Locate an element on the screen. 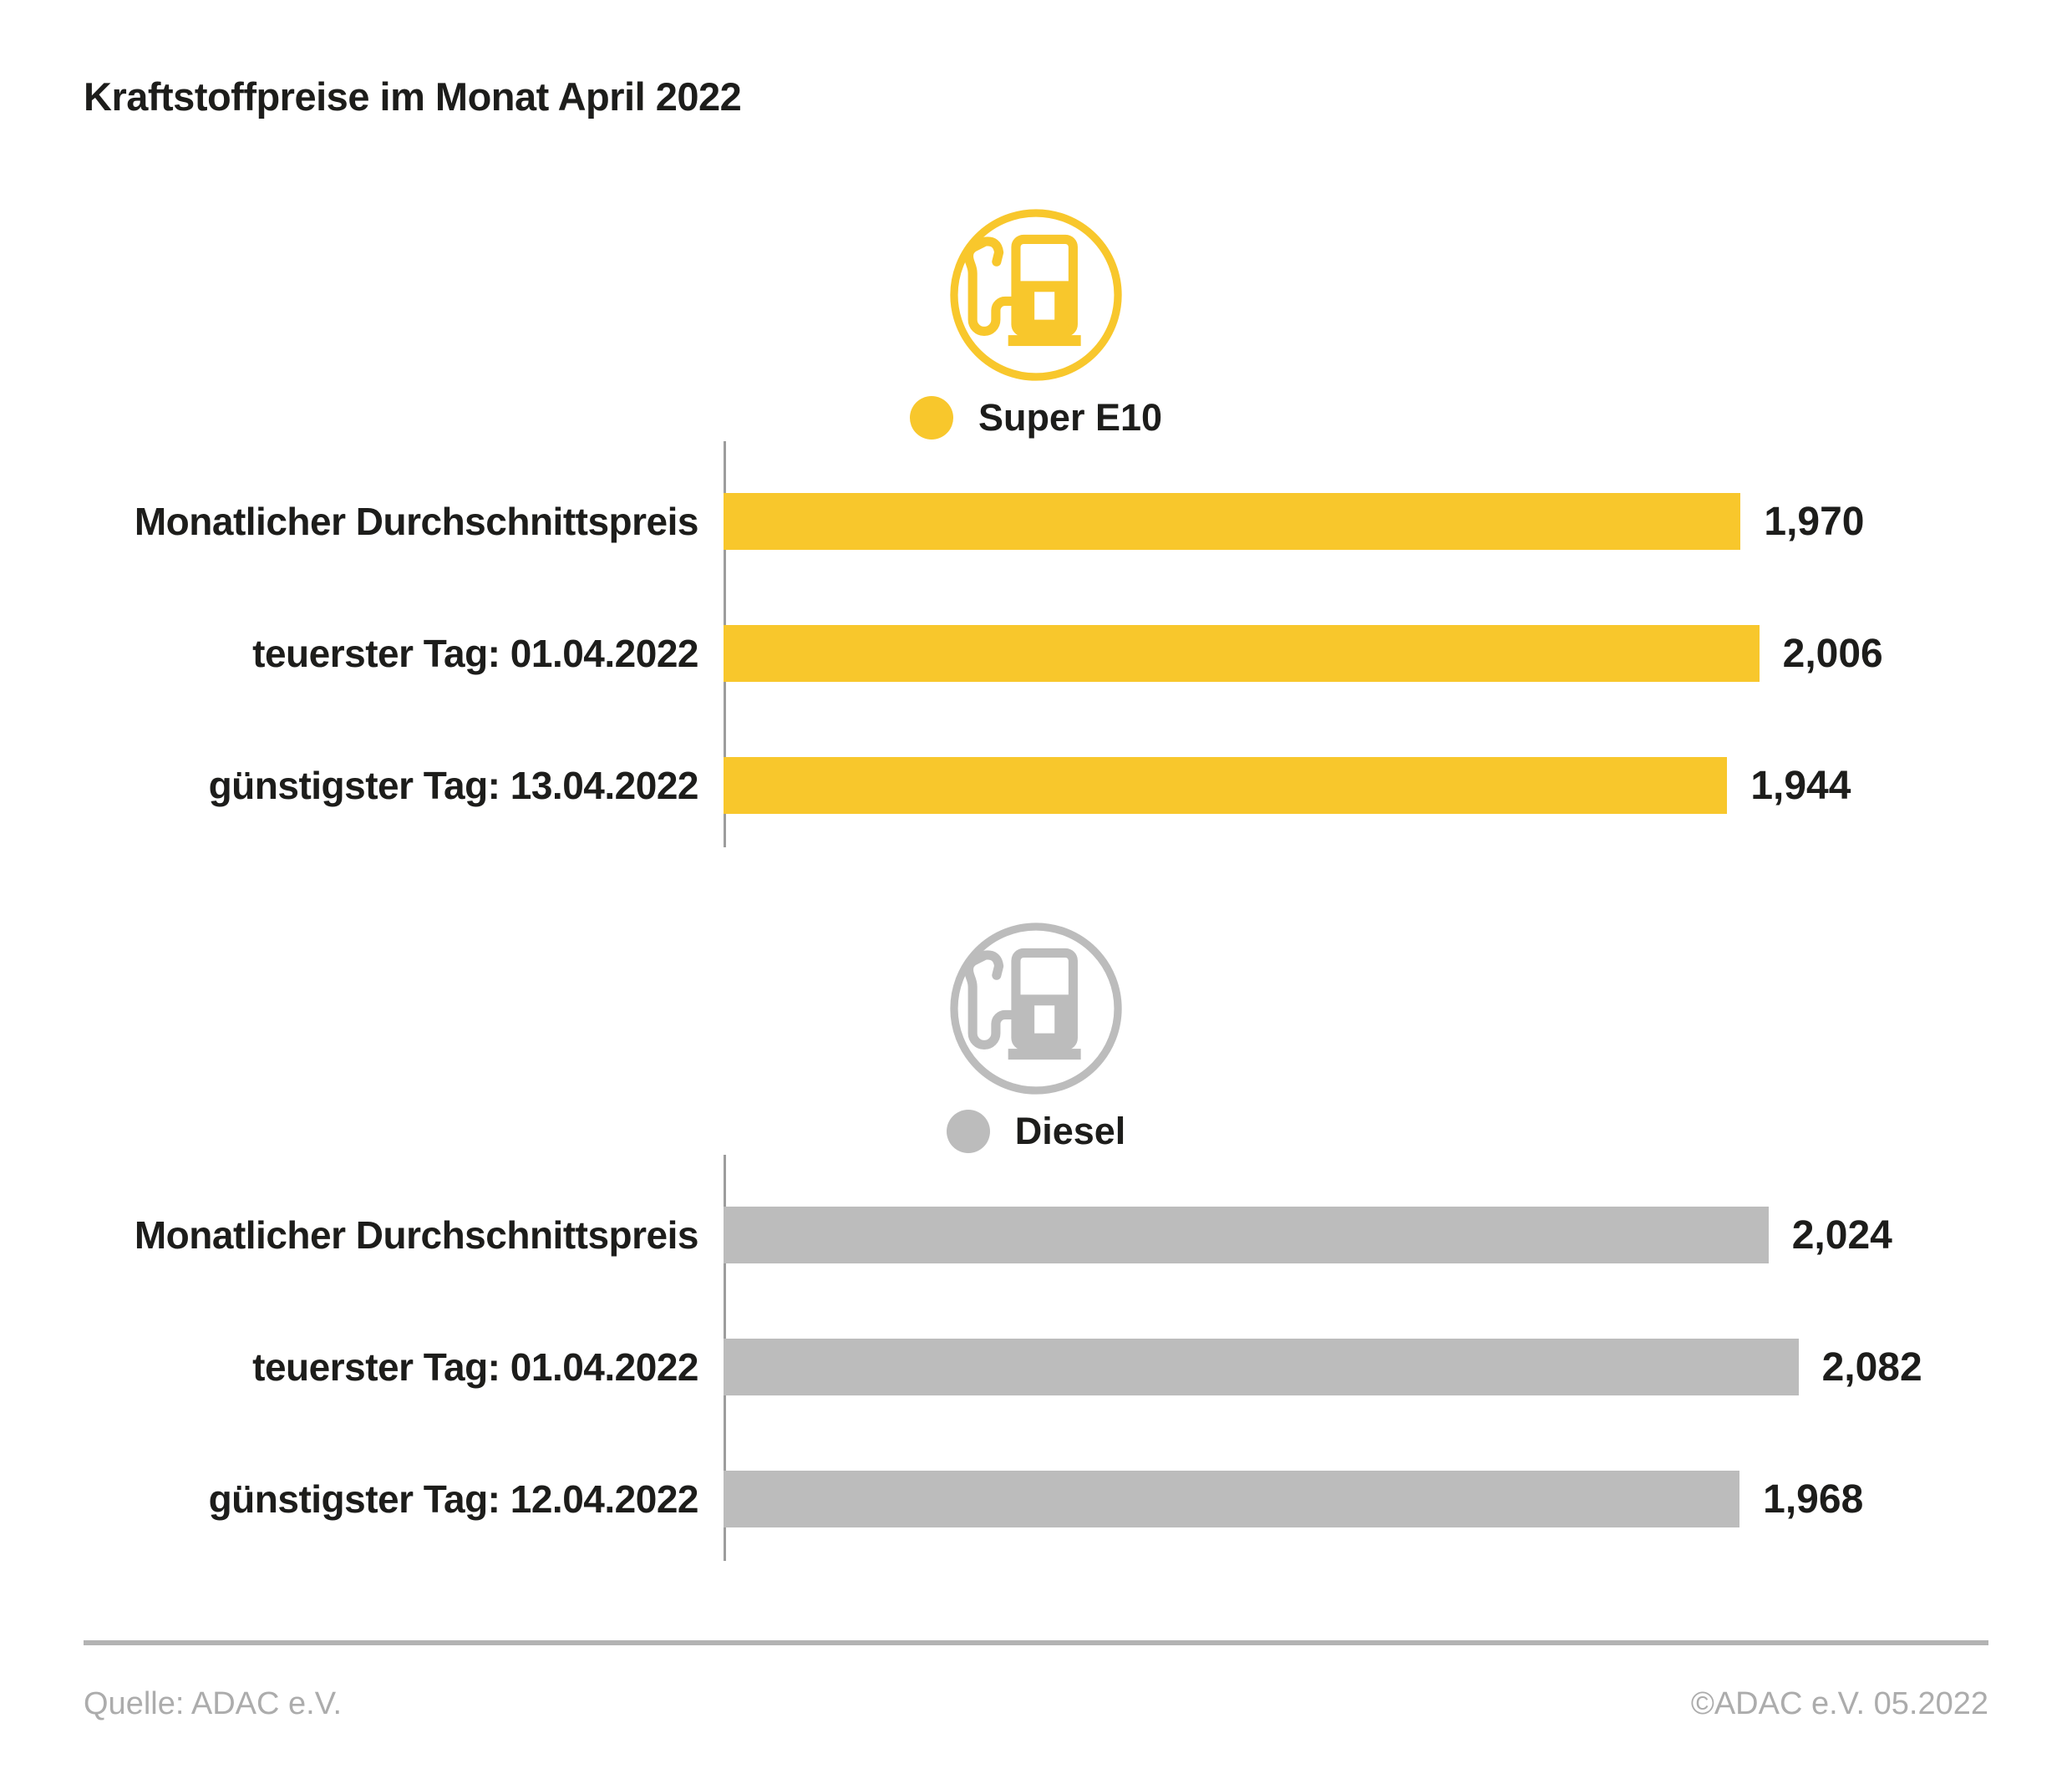 This screenshot has width=2072, height=1784. bar-track: 1,944 is located at coordinates (1356, 785).